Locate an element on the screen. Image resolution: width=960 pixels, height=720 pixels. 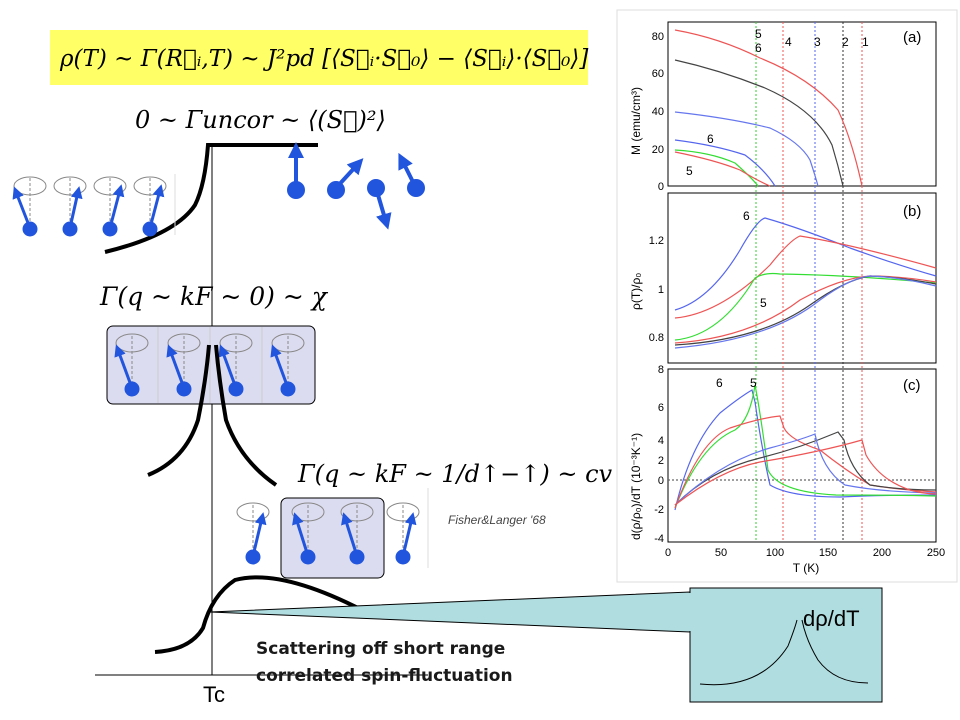
panel-c-tag: (c) is located at coordinates (912, 385).